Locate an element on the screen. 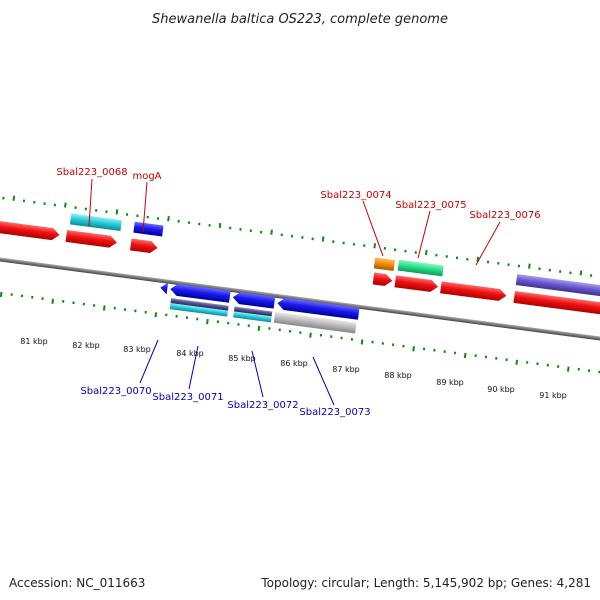 The image size is (600, 600). gene-label: mogA is located at coordinates (146, 176).